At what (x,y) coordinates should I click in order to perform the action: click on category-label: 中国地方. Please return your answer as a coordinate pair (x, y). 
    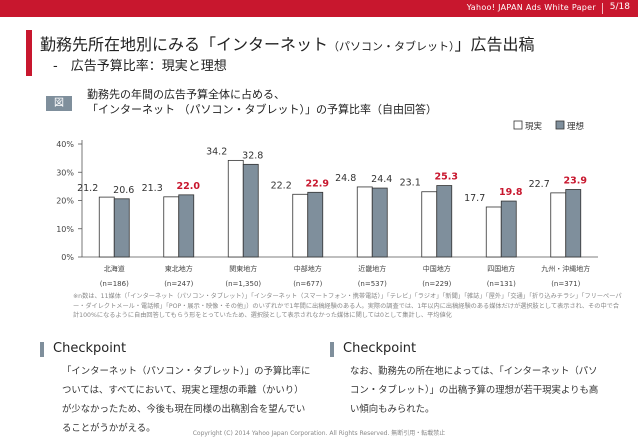
    Looking at the image, I should click on (437, 268).